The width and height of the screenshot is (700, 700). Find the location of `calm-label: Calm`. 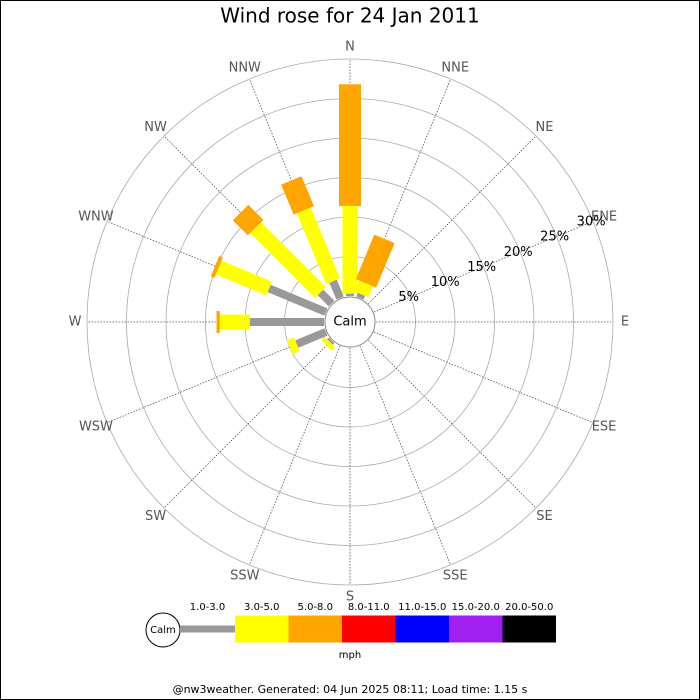

calm-label: Calm is located at coordinates (349, 322).